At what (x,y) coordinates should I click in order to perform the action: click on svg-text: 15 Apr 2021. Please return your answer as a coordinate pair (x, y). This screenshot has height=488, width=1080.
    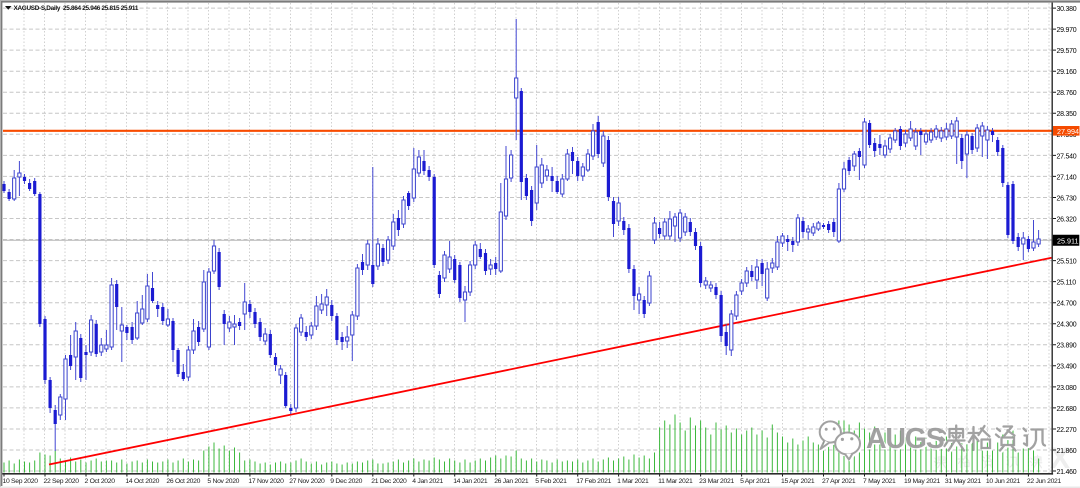
    Looking at the image, I should click on (798, 481).